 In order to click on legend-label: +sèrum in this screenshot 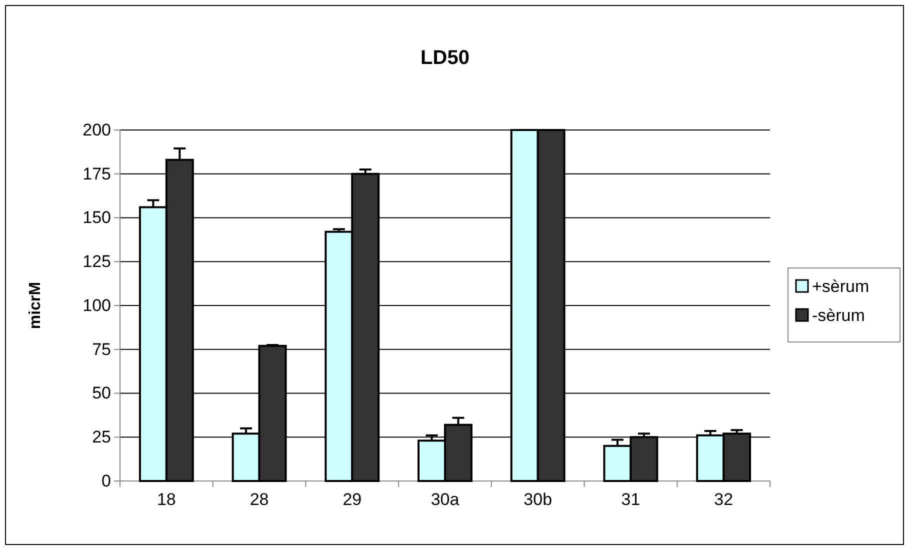, I will do `click(841, 286)`.